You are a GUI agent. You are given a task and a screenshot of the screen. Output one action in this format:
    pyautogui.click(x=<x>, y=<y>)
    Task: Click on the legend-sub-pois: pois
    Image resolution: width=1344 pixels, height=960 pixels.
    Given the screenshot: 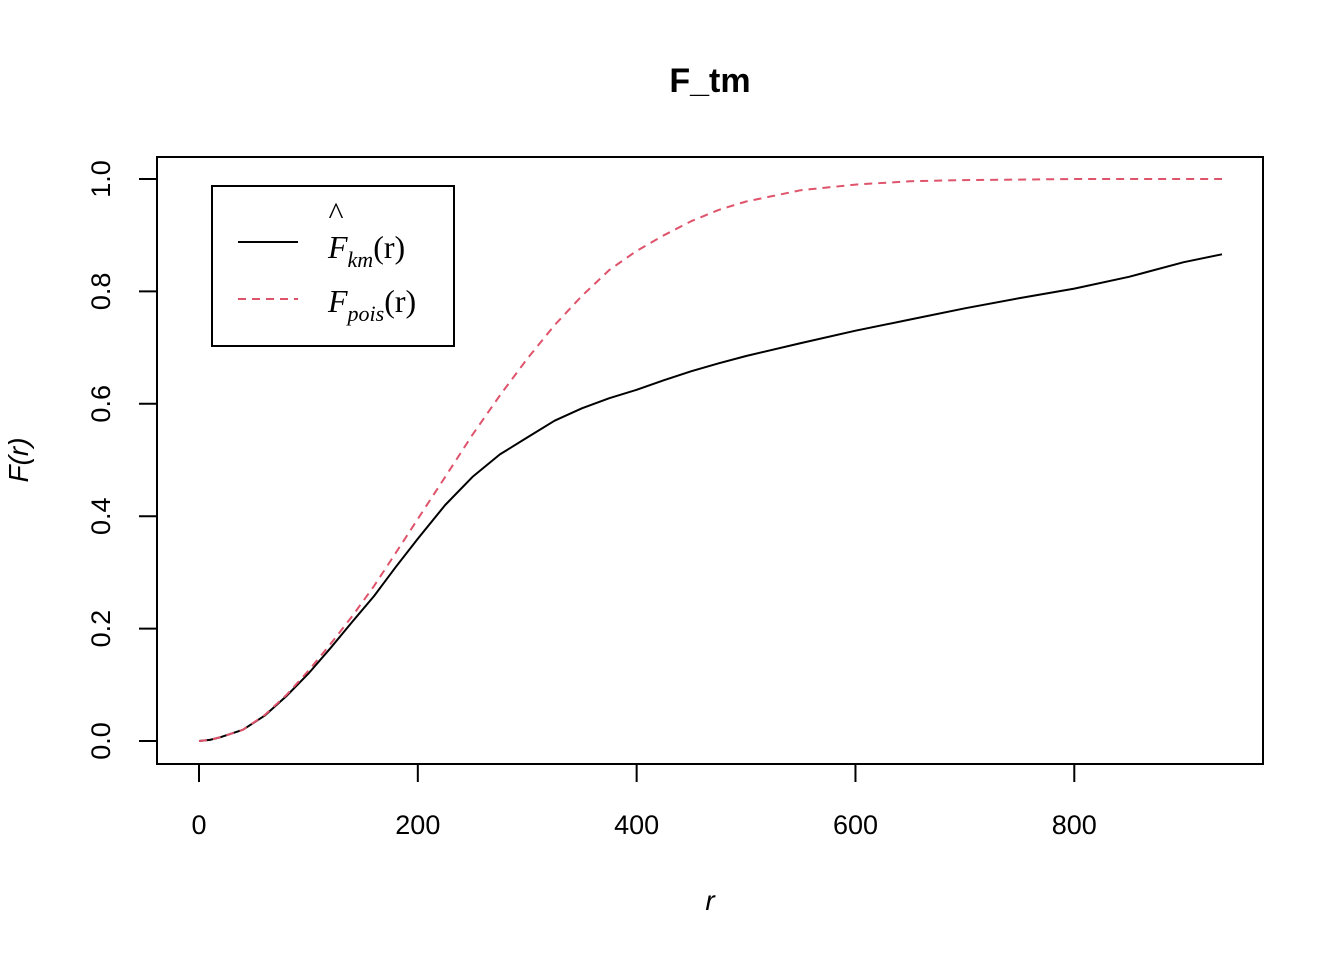 What is the action you would take?
    pyautogui.click(x=365, y=313)
    